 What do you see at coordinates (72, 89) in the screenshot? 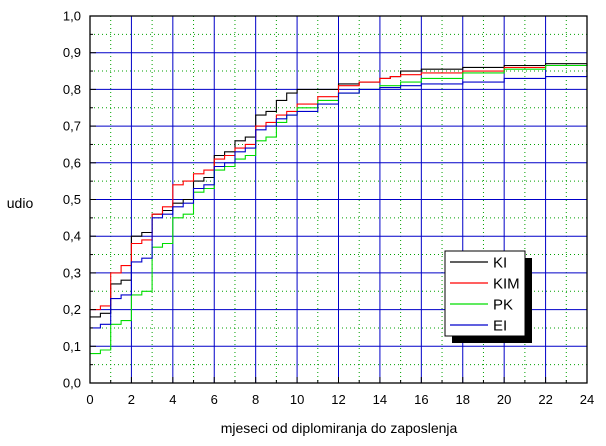
I see `y-tick-label: 0,8` at bounding box center [72, 89].